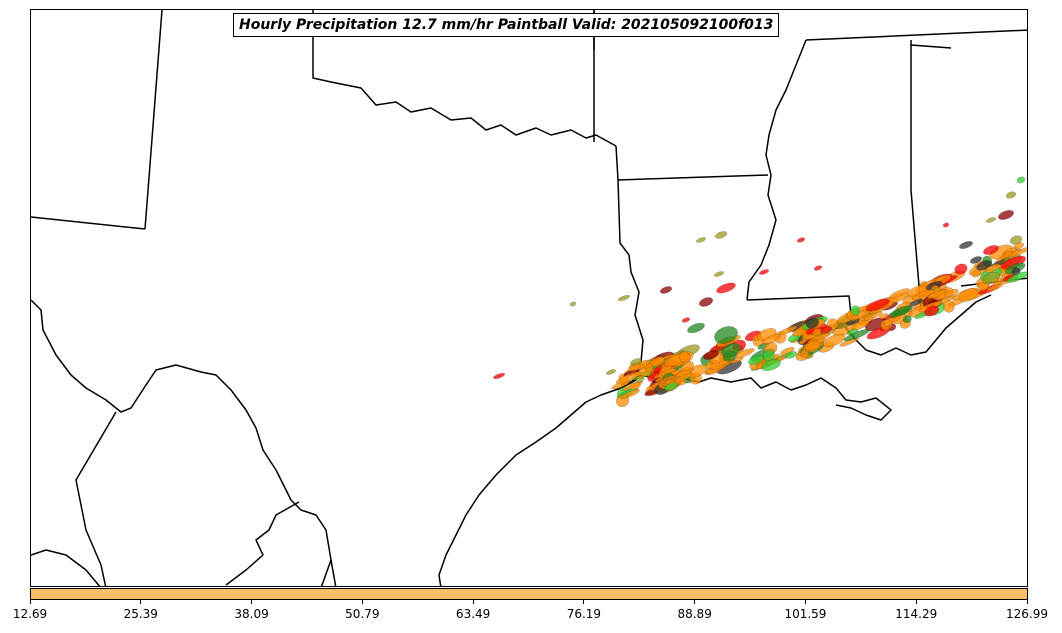 The image size is (1062, 633). What do you see at coordinates (629, 263) in the screenshot?
I see `texas-louisiana-border` at bounding box center [629, 263].